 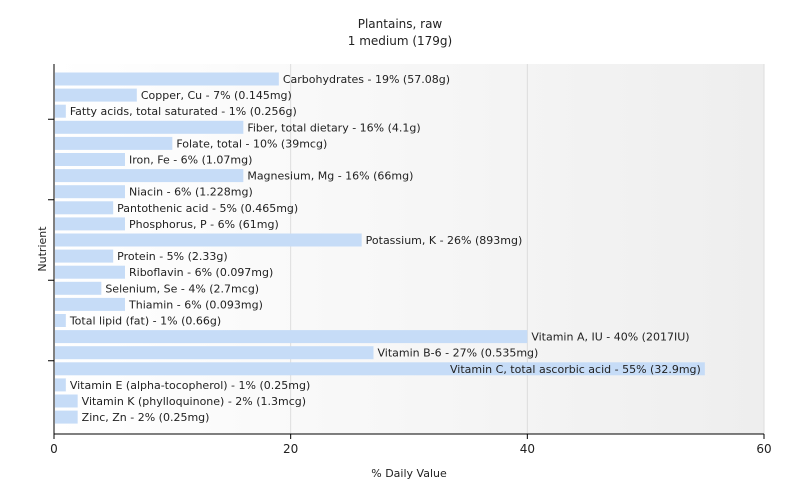 I want to click on chart-subtitle: 1 medium (179g), so click(x=400, y=41).